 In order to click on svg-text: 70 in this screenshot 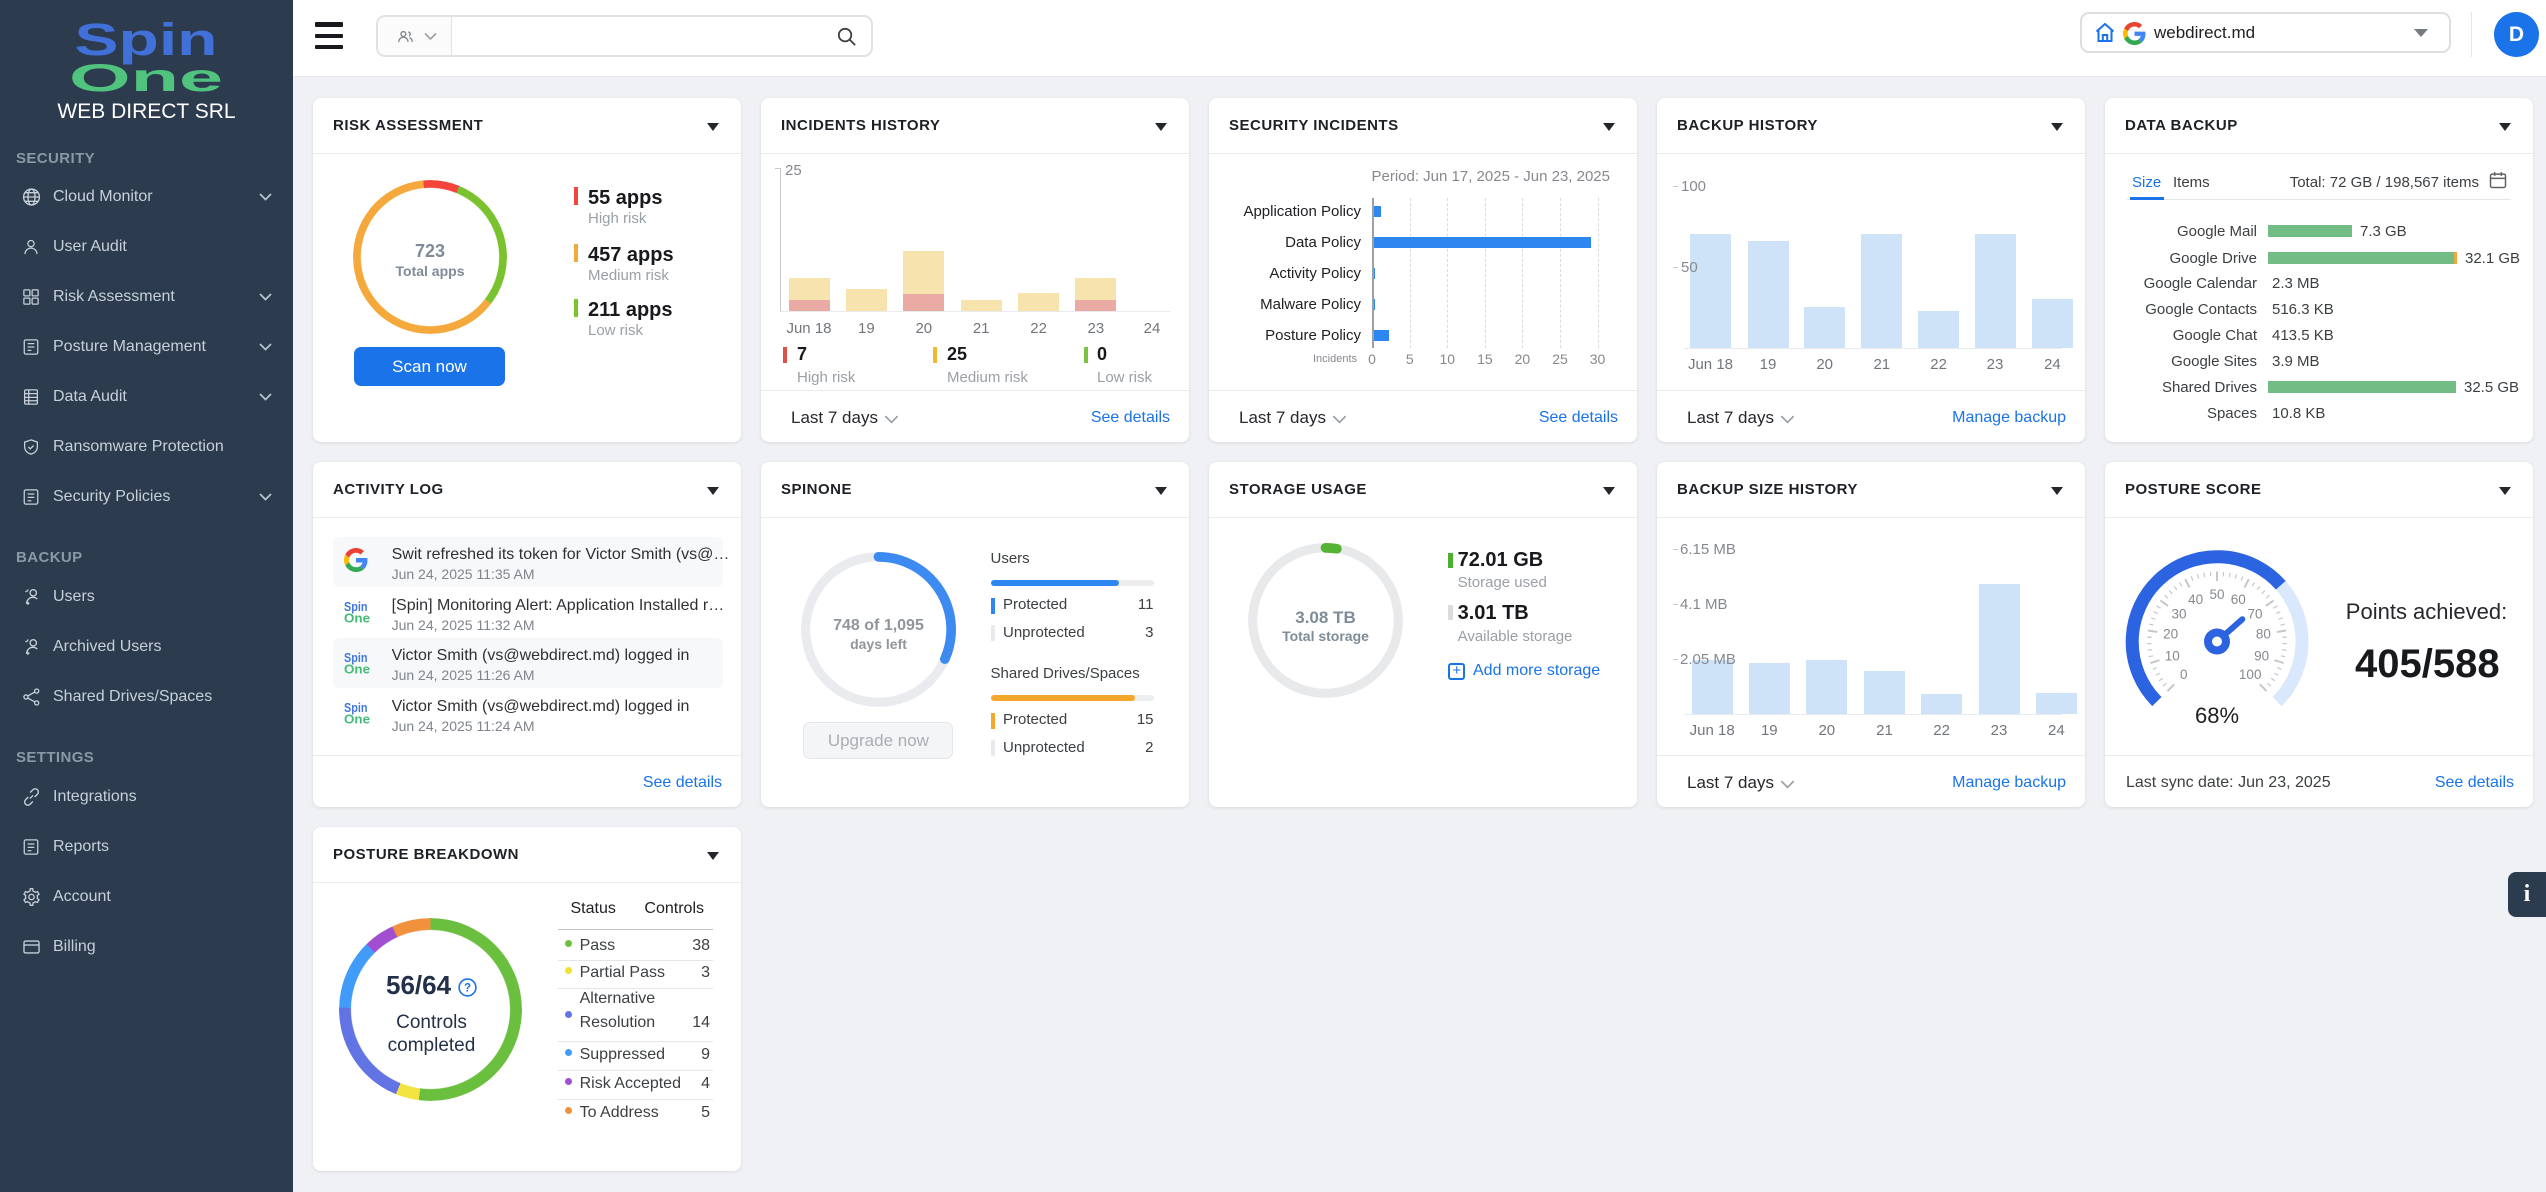, I will do `click(2254, 613)`.